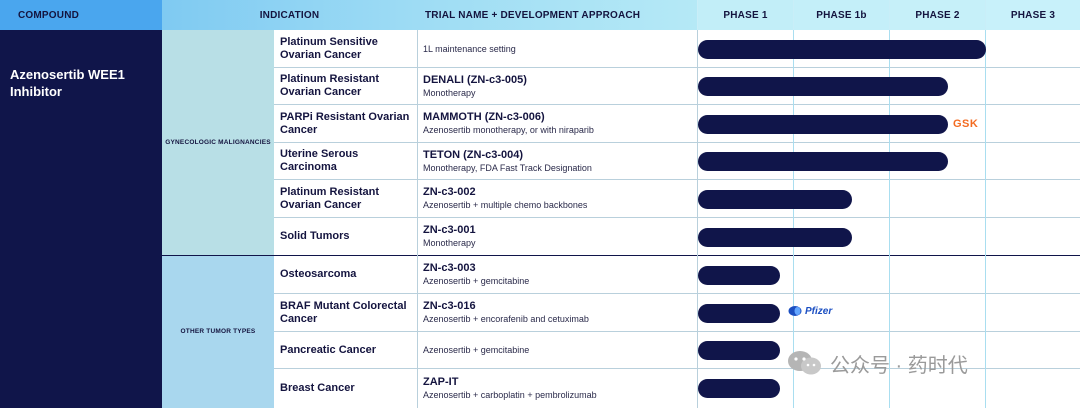 This screenshot has width=1080, height=408. Describe the element at coordinates (469, 48) in the screenshot. I see `trial-description: 1L maintenance setting` at that location.